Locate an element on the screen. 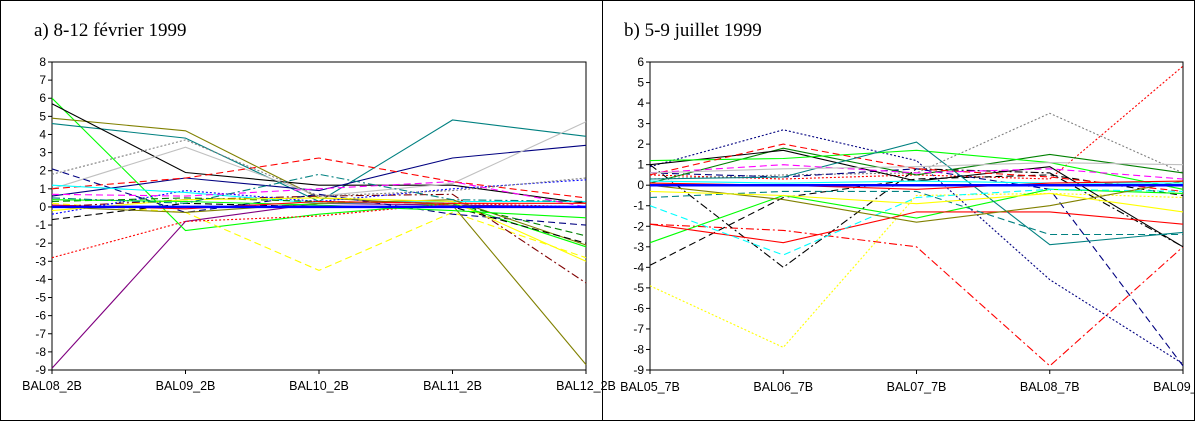  panel-a-y-tick-label: 7 is located at coordinates (42, 80).